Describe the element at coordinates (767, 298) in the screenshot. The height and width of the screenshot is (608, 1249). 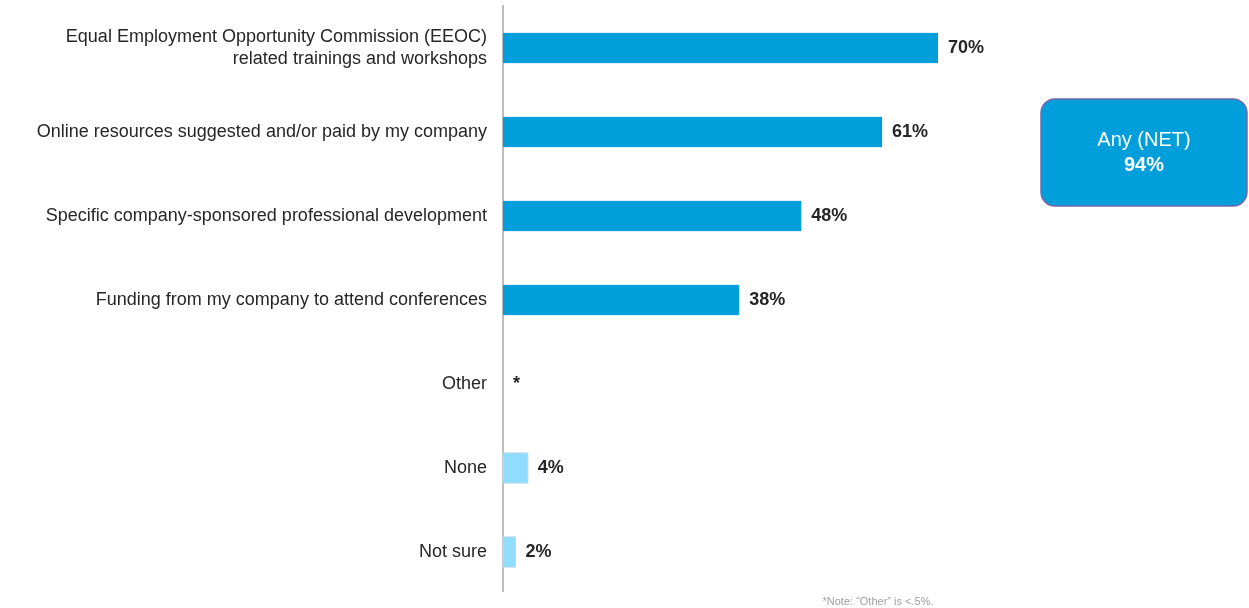
I see `data-label: 38%` at that location.